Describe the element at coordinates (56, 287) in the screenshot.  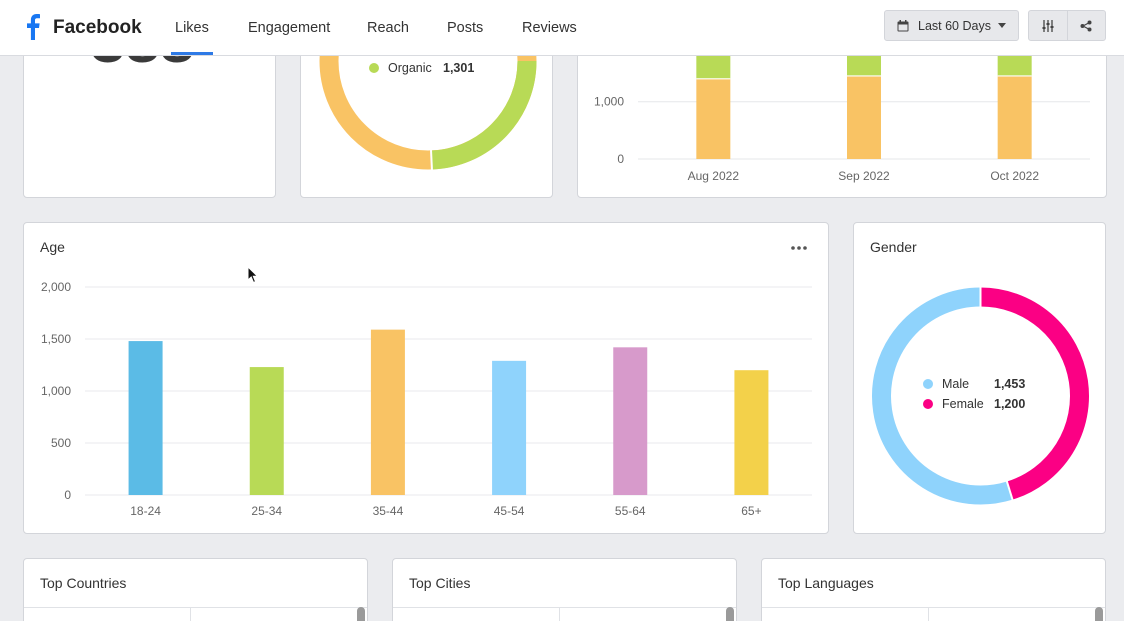
I see `y-tick-label: 2,000` at that location.